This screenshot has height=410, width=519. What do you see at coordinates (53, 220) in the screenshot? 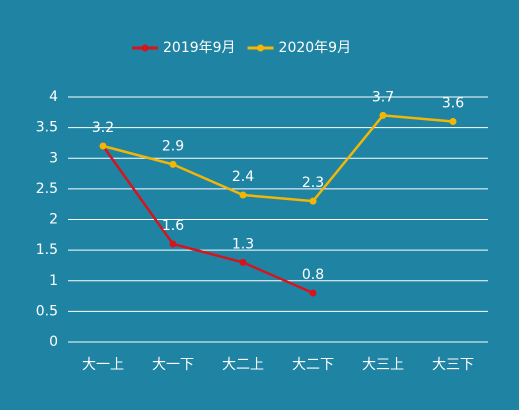
I see `y-tick-label: 2` at bounding box center [53, 220].